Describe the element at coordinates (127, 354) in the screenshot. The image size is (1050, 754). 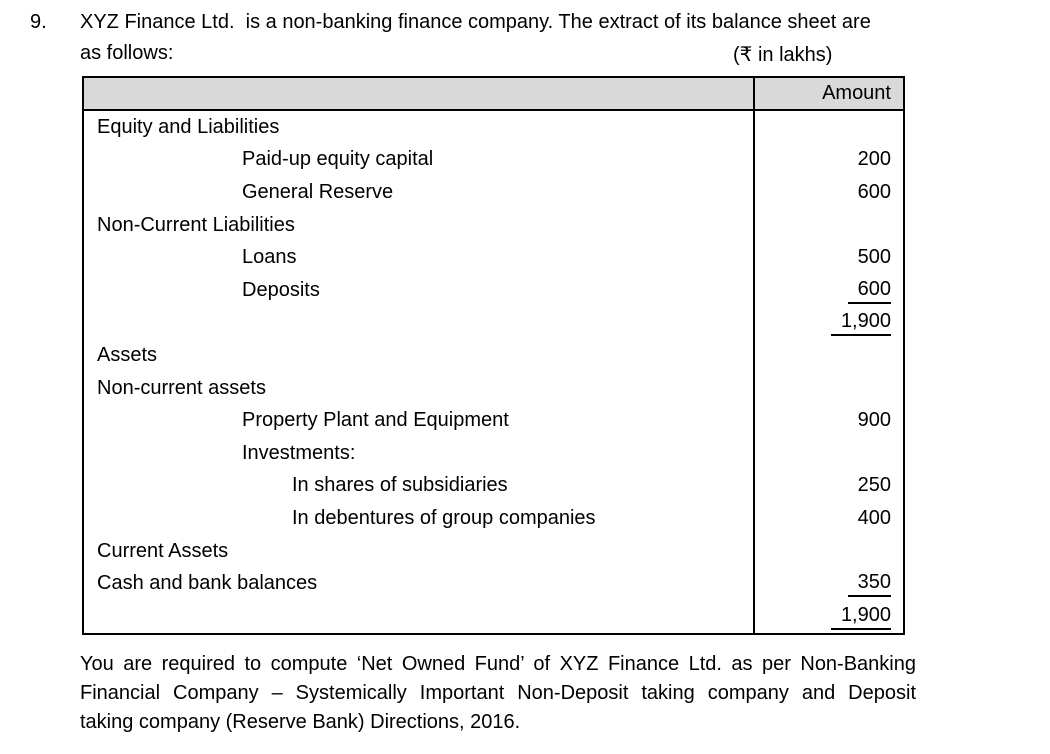
I see `row-label: Assets` at that location.